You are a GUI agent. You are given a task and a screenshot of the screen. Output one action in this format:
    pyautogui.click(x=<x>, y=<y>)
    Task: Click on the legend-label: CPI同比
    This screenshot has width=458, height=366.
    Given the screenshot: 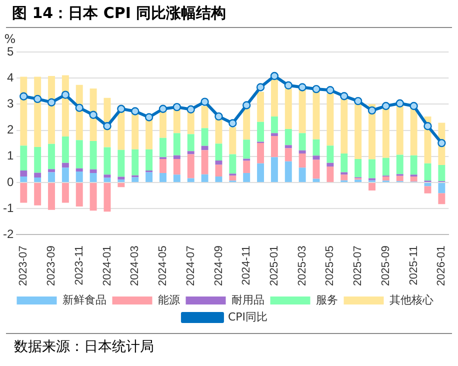 What is the action you would take?
    pyautogui.click(x=248, y=317)
    